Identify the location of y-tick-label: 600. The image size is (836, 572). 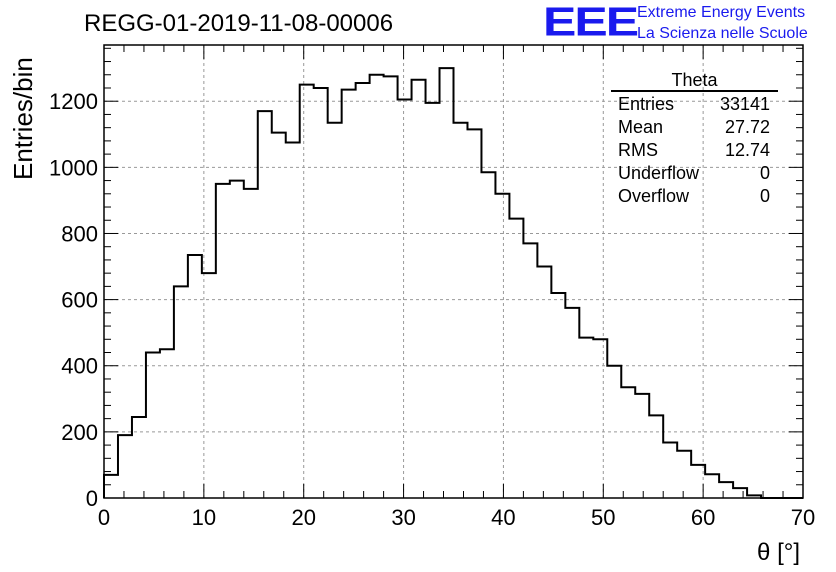
(79, 300).